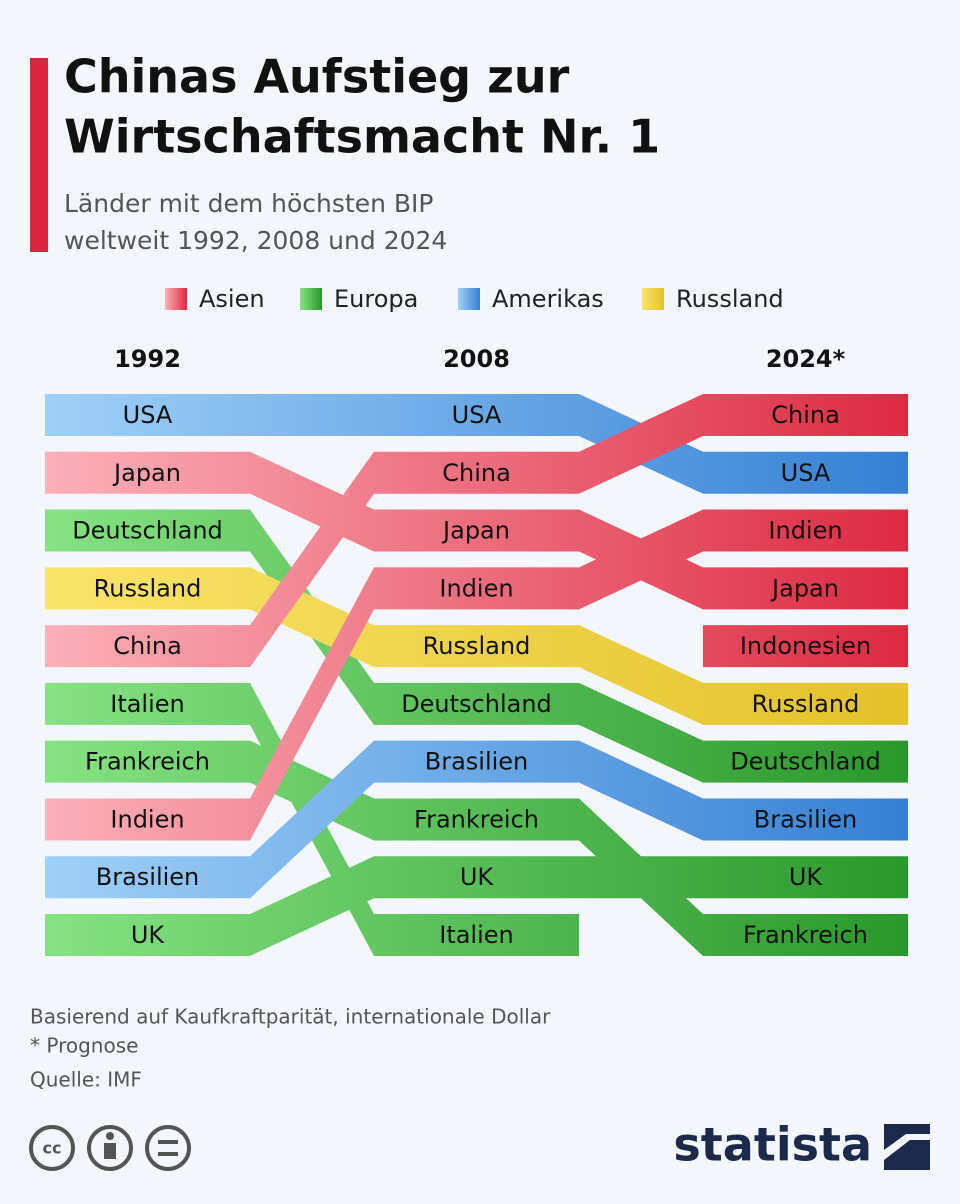 This screenshot has height=1204, width=960. Describe the element at coordinates (232, 299) in the screenshot. I see `legend-label: Asien` at that location.